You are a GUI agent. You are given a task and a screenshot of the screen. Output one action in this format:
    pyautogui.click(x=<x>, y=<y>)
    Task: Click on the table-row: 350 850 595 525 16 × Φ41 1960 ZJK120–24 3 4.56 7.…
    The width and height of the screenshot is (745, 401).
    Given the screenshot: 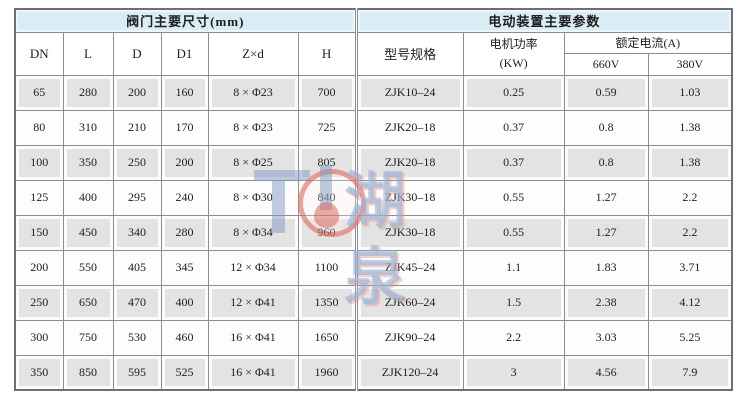 What is the action you would take?
    pyautogui.click(x=373, y=372)
    